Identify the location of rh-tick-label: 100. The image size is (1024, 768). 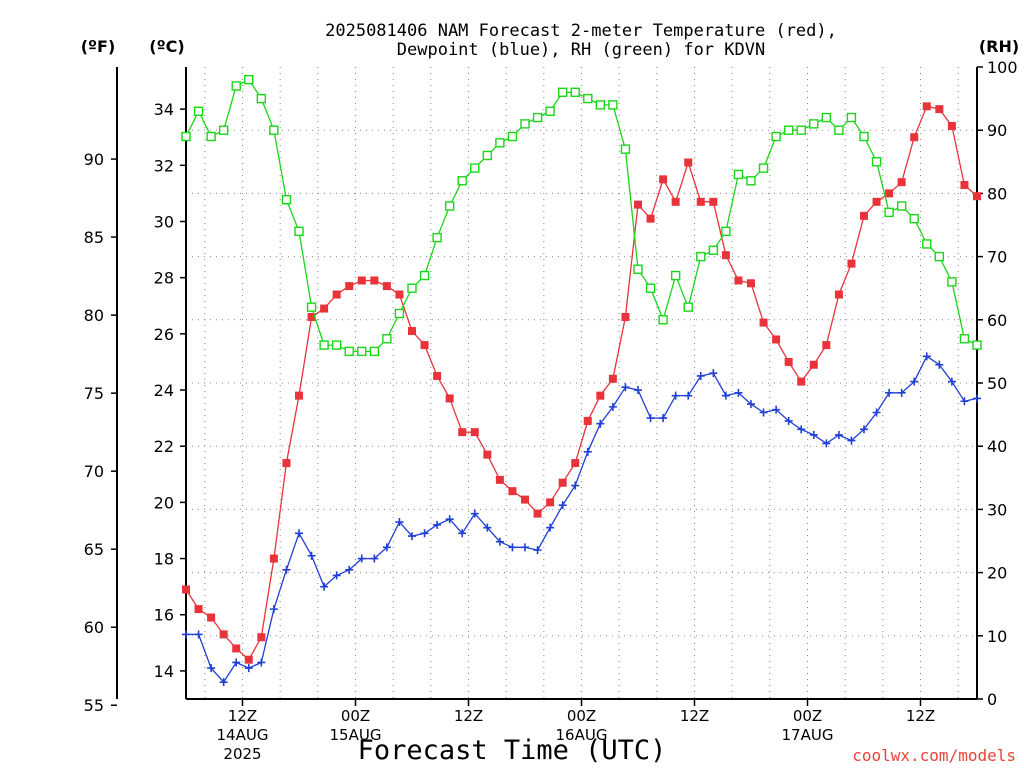
(1002, 67).